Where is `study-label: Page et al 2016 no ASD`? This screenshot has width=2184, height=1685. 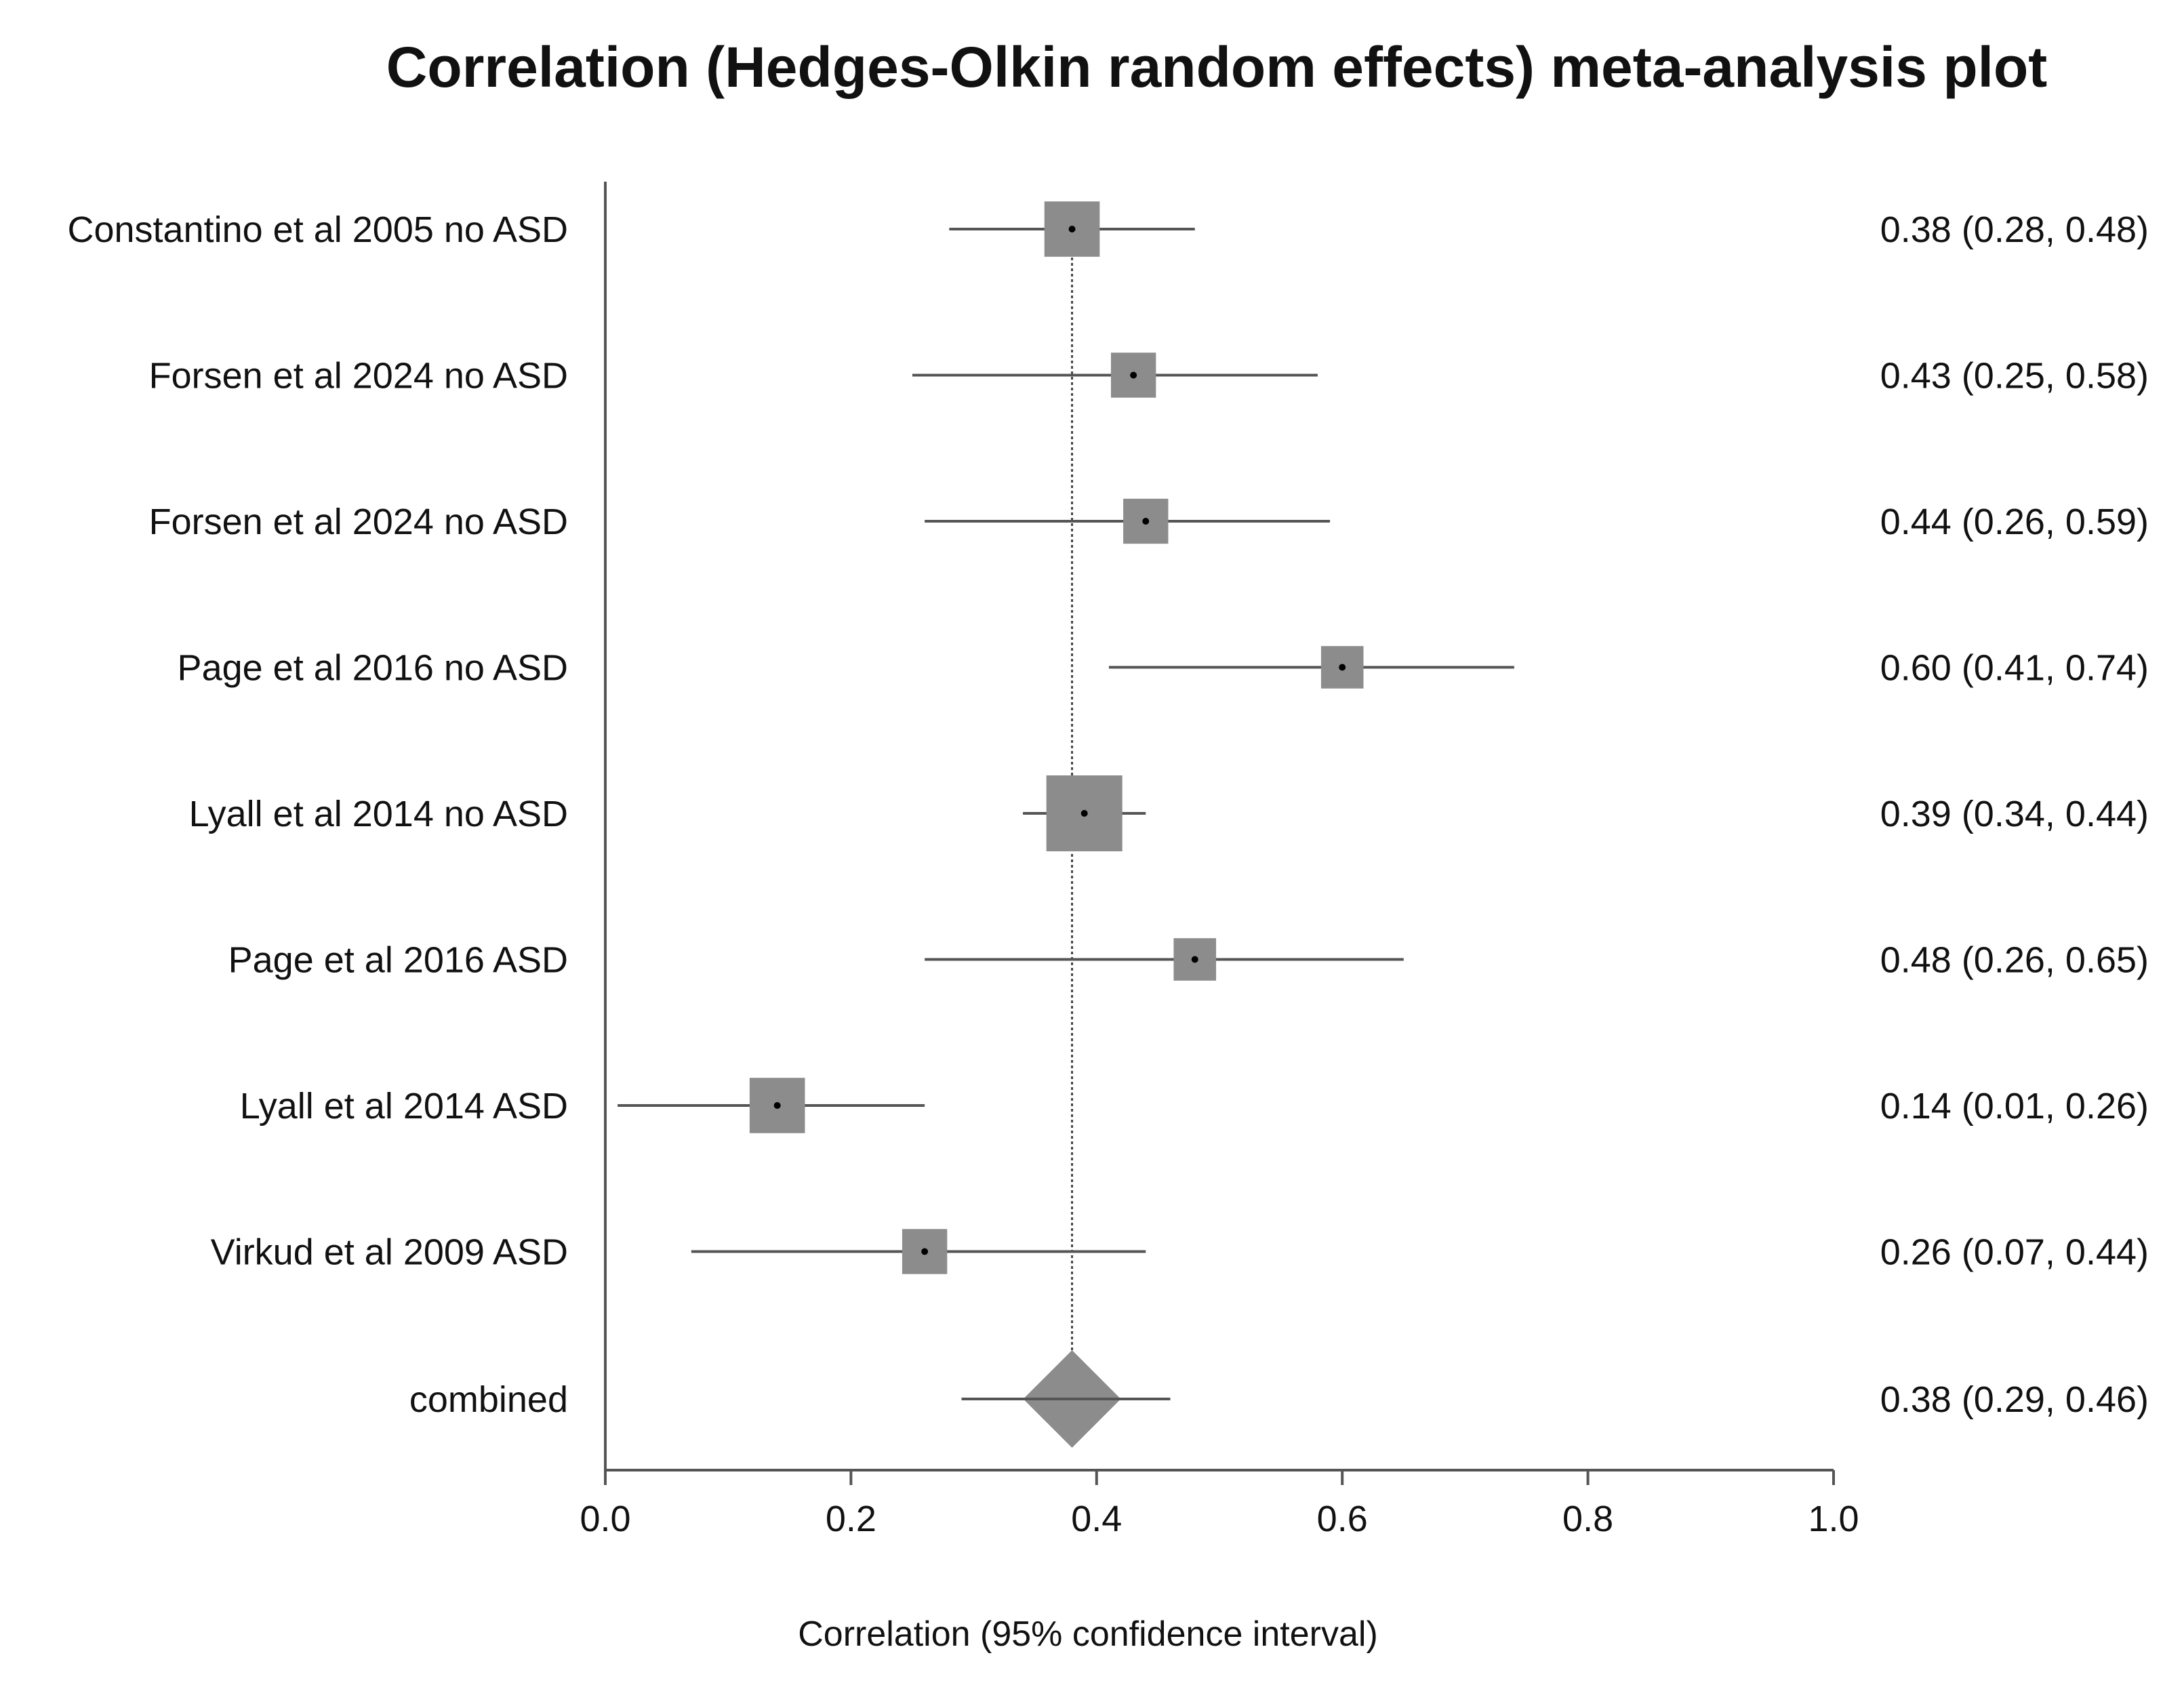 study-label: Page et al 2016 no ASD is located at coordinates (373, 668).